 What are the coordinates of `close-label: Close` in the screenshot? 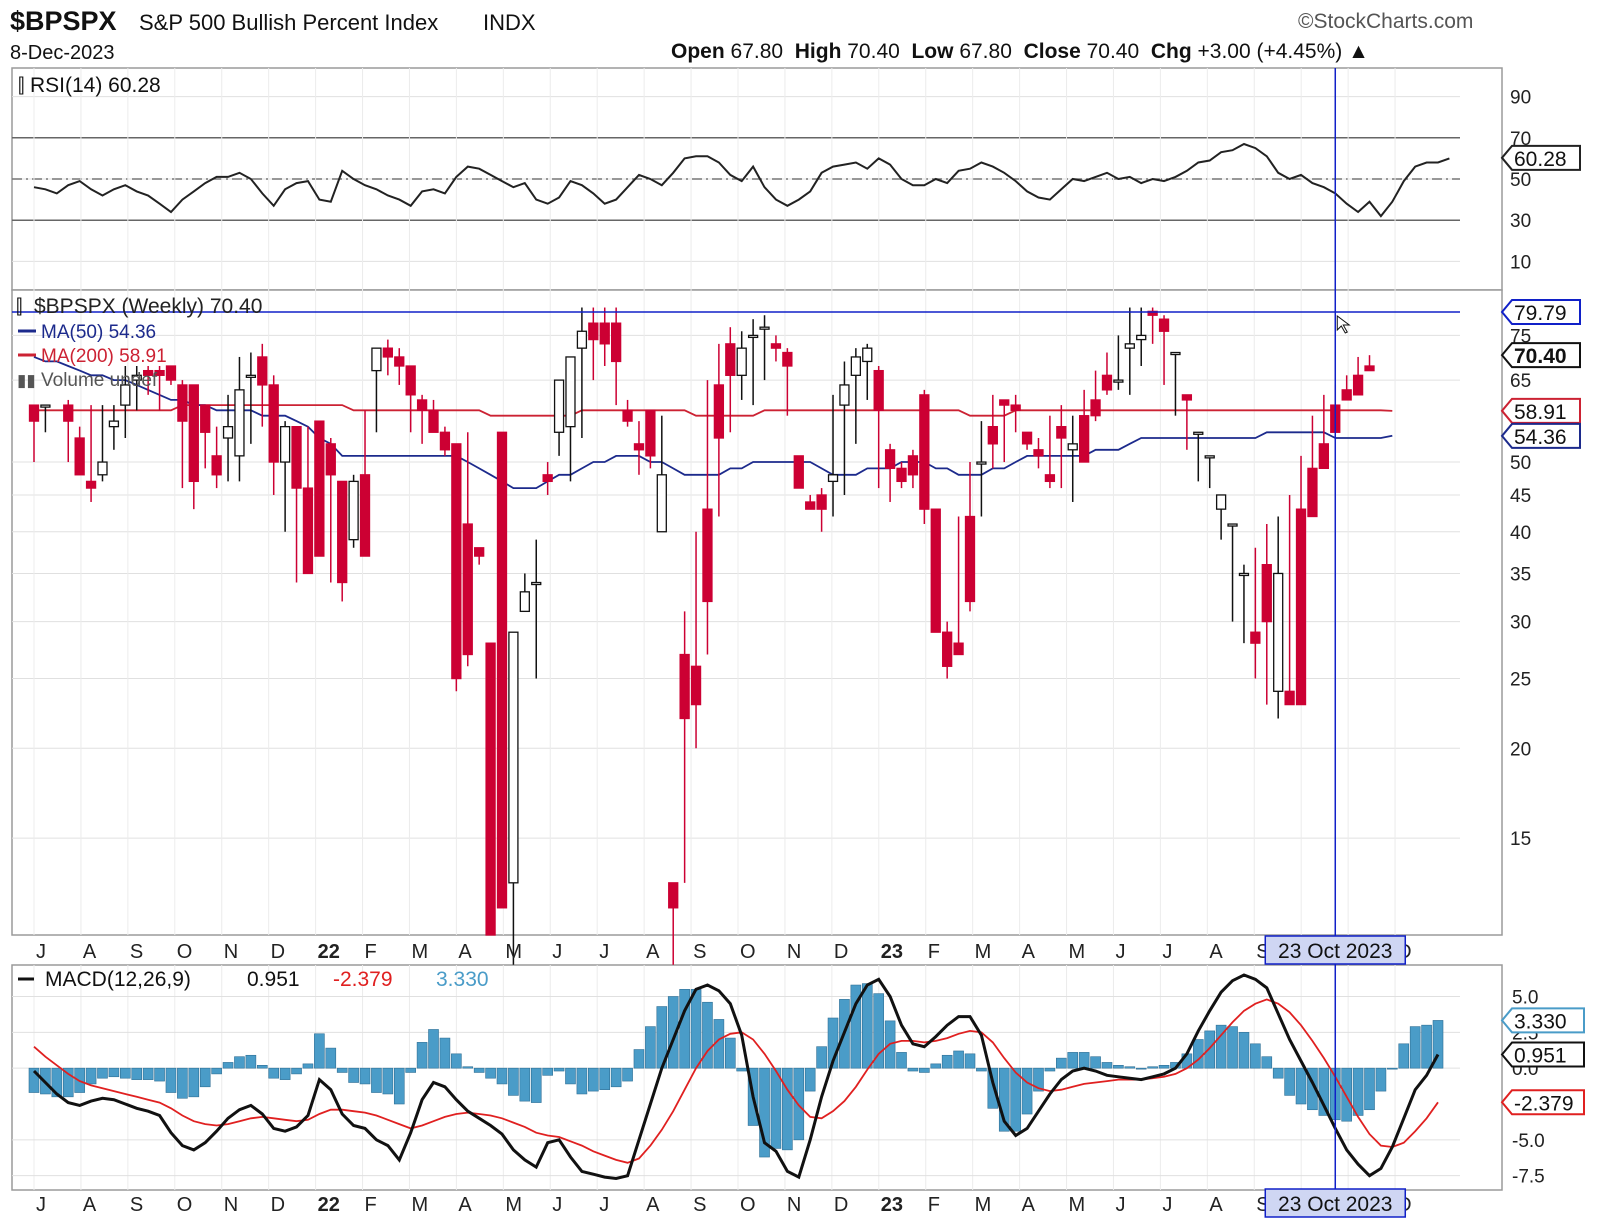 It's located at (1052, 51).